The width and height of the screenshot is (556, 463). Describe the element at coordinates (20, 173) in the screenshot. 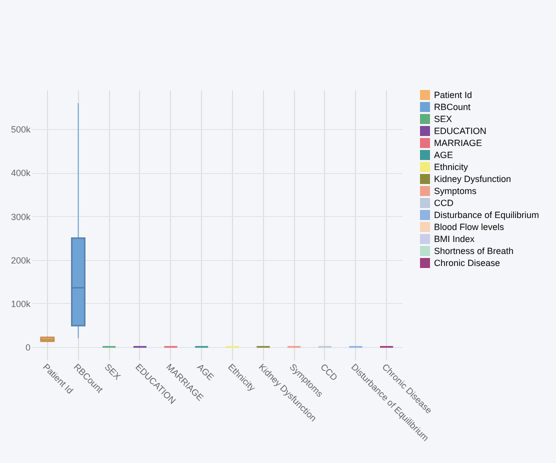

I see `y-tick-label: 400k` at that location.